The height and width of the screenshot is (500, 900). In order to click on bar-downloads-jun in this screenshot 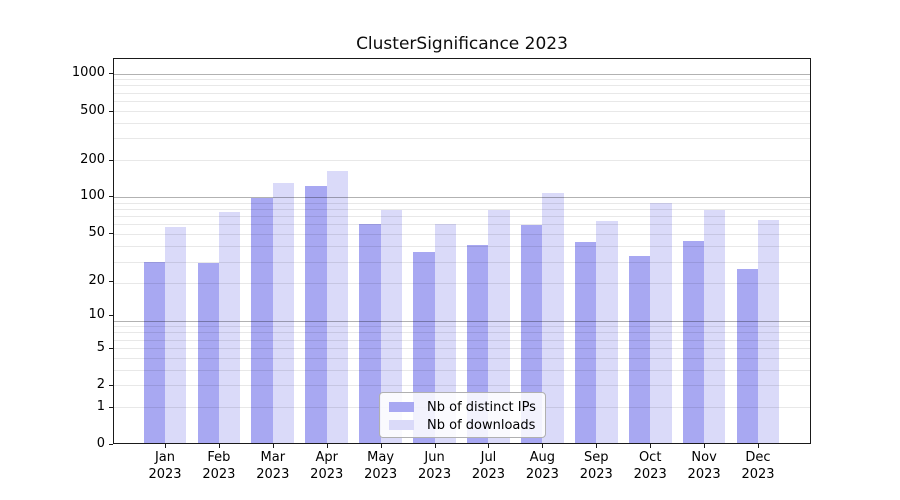, I will do `click(445, 333)`.